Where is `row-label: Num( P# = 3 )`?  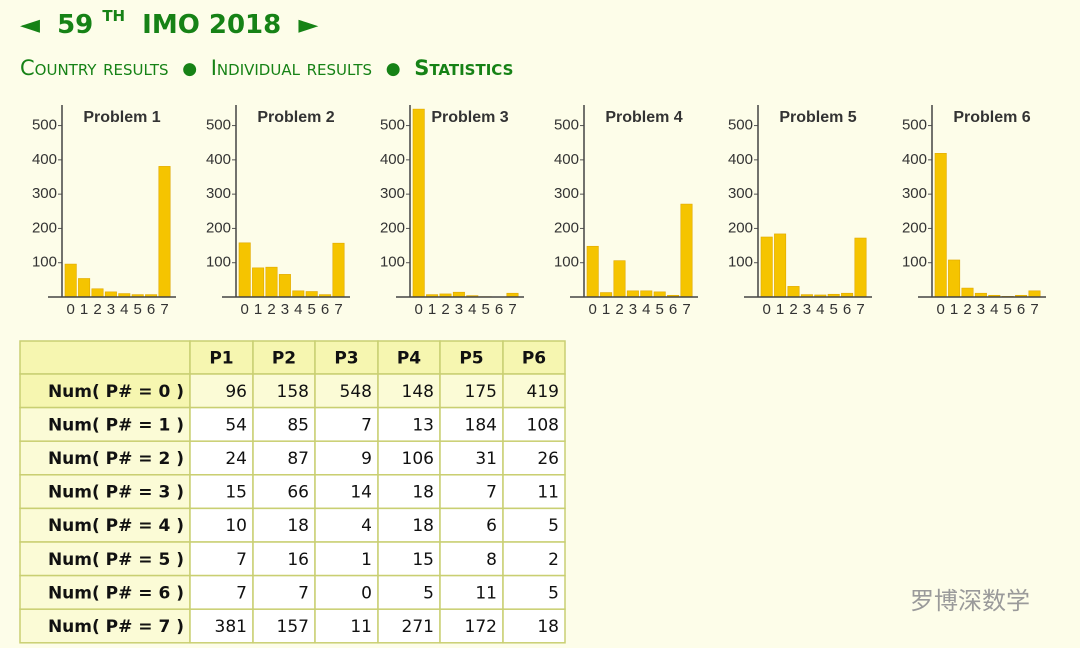
row-label: Num( P# = 3 ) is located at coordinates (116, 493).